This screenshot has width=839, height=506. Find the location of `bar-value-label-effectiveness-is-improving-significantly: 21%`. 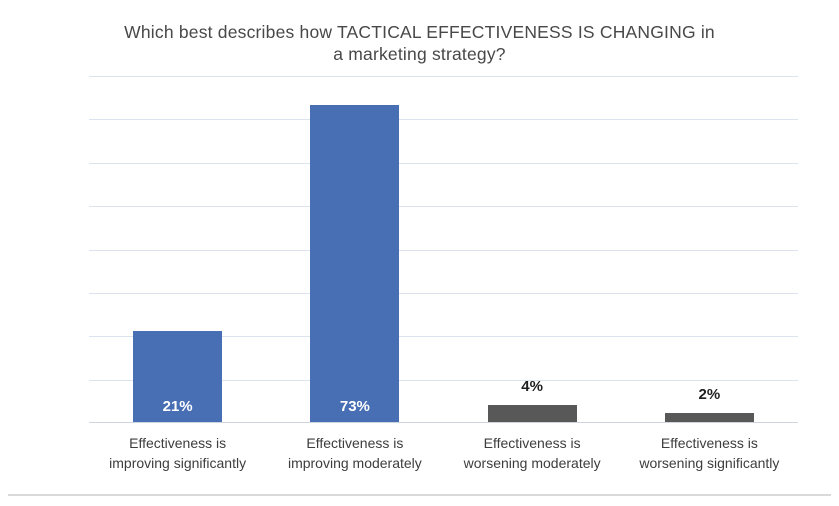

bar-value-label-effectiveness-is-improving-significantly: 21% is located at coordinates (177, 406).